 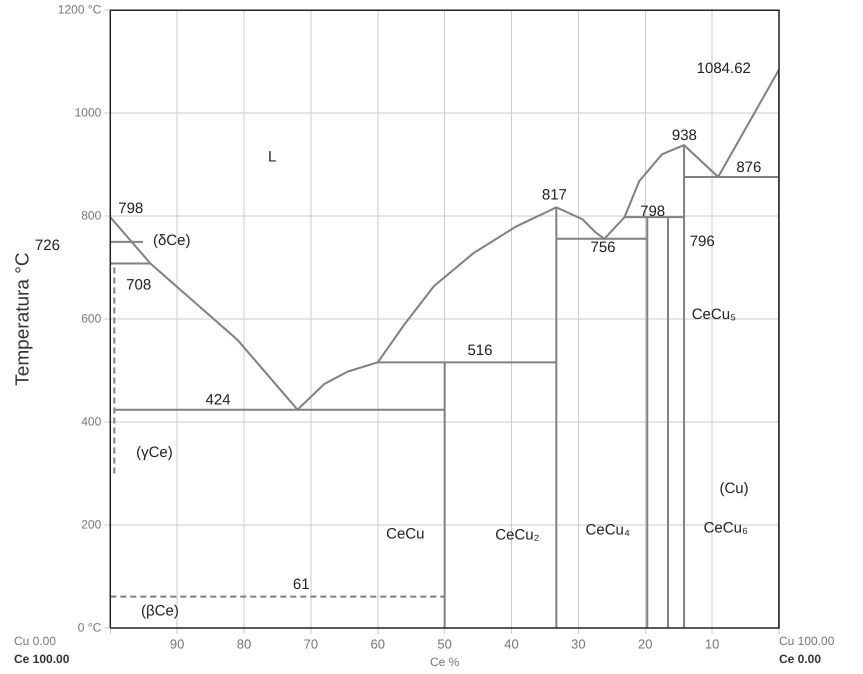 I want to click on y-tick-label: 600, so click(x=91, y=318).